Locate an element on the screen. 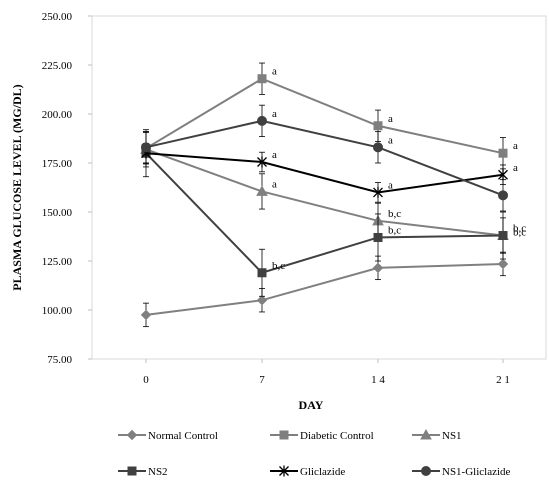 Image resolution: width=549 pixels, height=494 pixels. series-gliclazide is located at coordinates (324, 172).